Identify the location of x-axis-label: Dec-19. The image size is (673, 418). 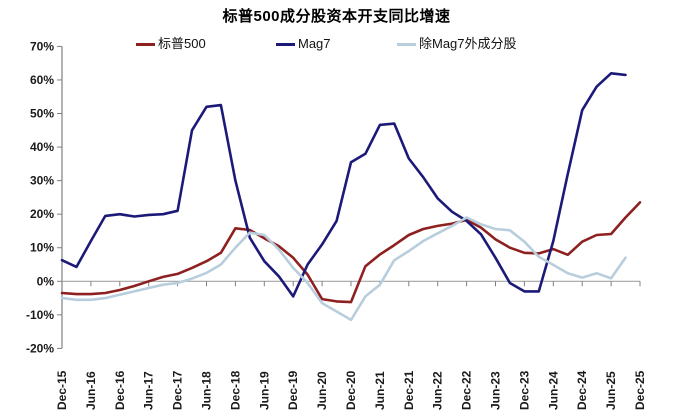
(293, 390).